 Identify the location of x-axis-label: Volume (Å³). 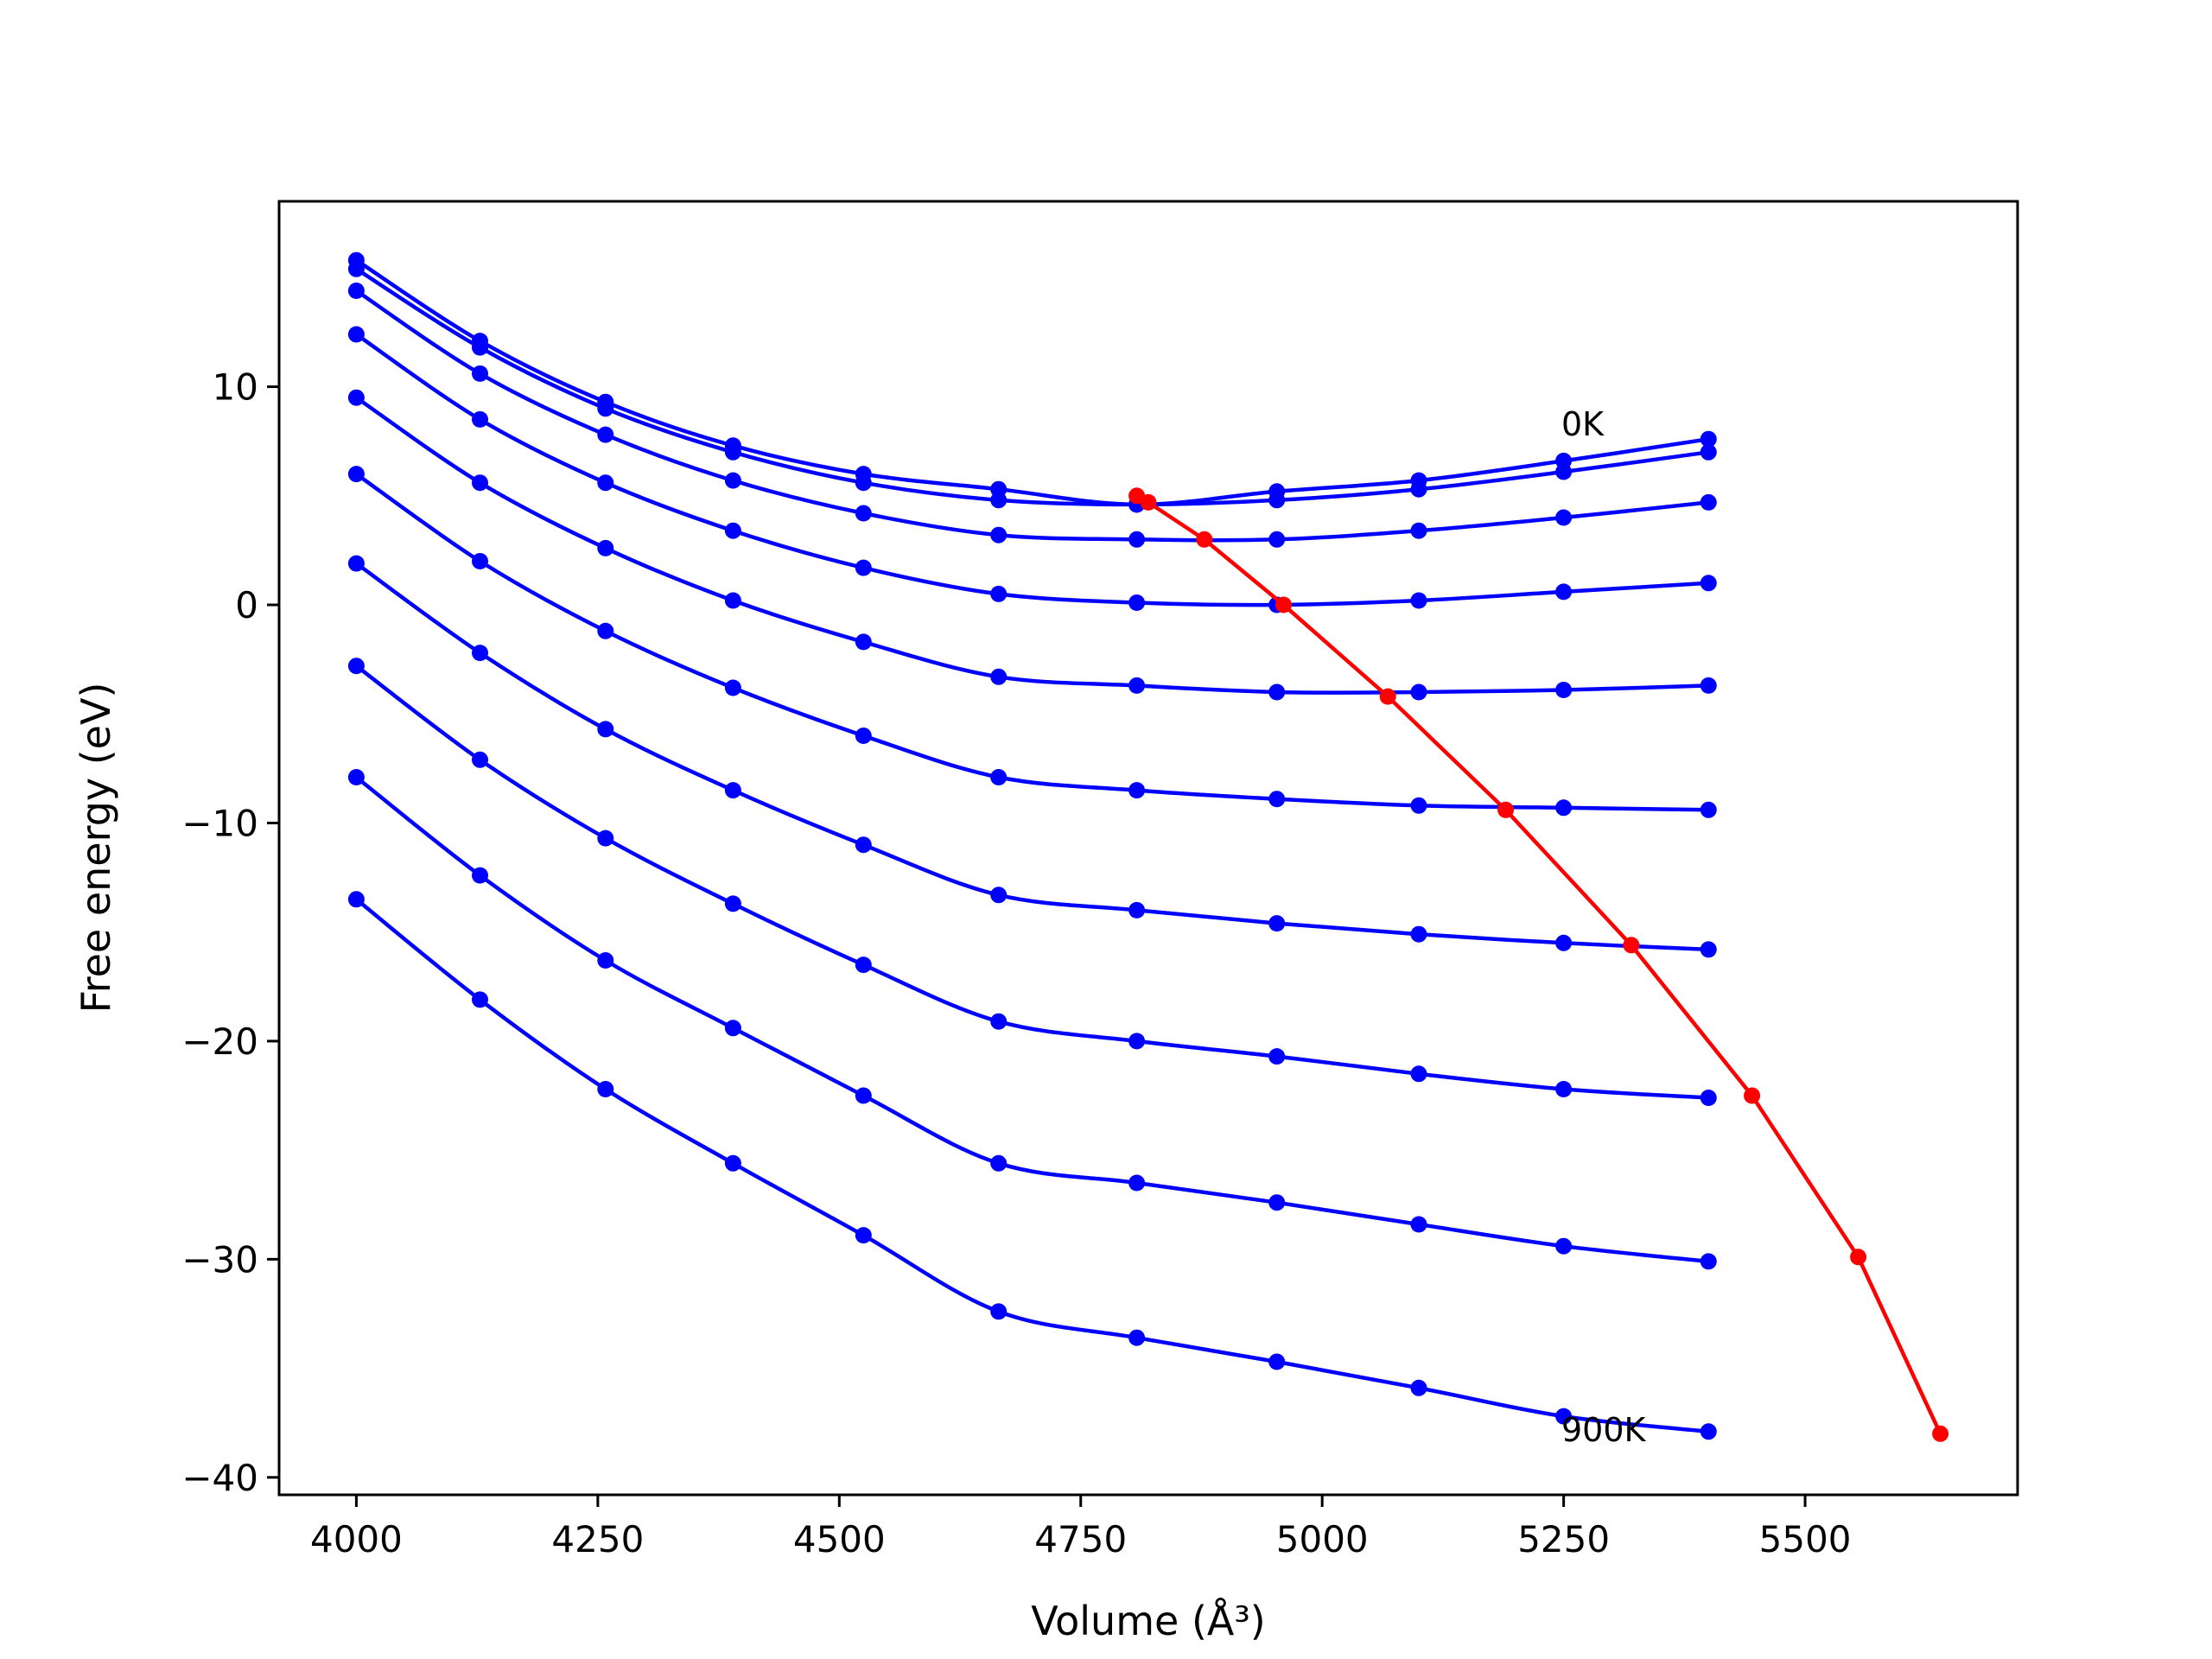
(1148, 1621).